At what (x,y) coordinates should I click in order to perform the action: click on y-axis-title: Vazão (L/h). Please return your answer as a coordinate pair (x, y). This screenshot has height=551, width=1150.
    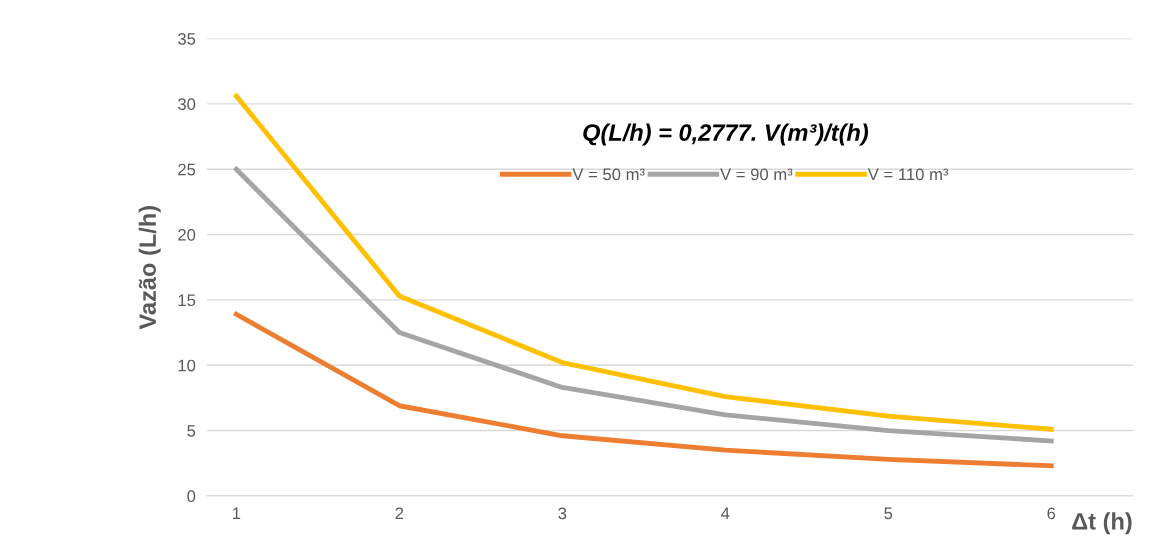
    Looking at the image, I should click on (149, 268).